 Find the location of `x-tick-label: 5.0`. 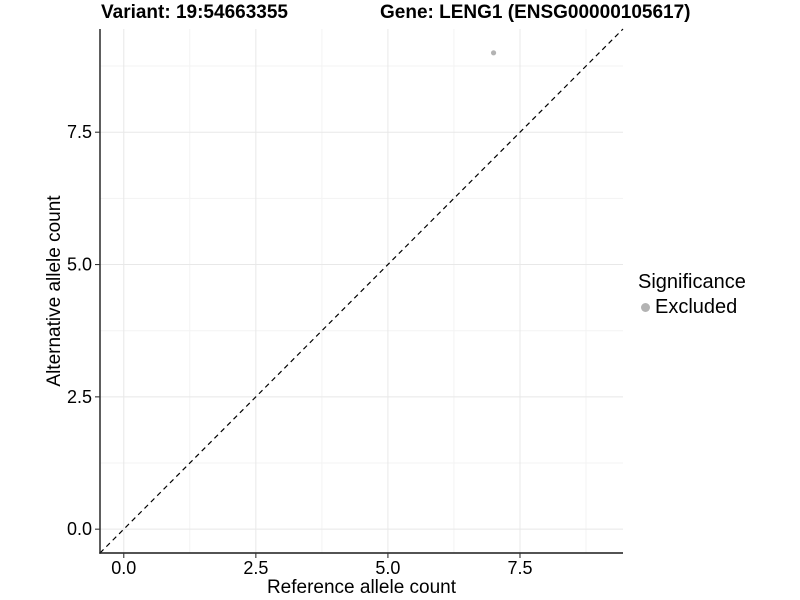

x-tick-label: 5.0 is located at coordinates (387, 568).